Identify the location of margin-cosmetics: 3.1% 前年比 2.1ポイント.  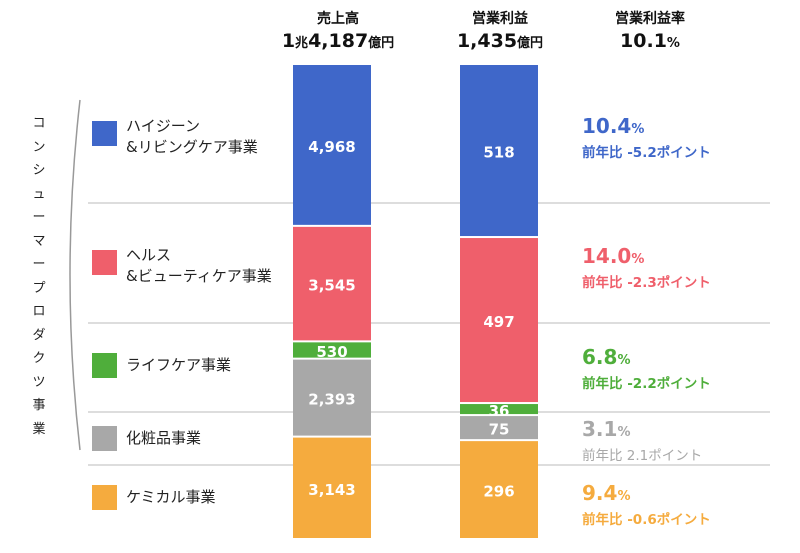
(642, 440).